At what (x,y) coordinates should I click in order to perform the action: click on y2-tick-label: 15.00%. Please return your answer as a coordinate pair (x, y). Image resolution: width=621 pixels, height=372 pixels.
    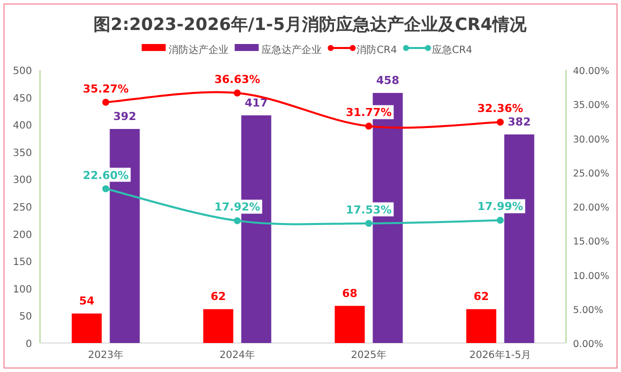
    Looking at the image, I should click on (591, 242).